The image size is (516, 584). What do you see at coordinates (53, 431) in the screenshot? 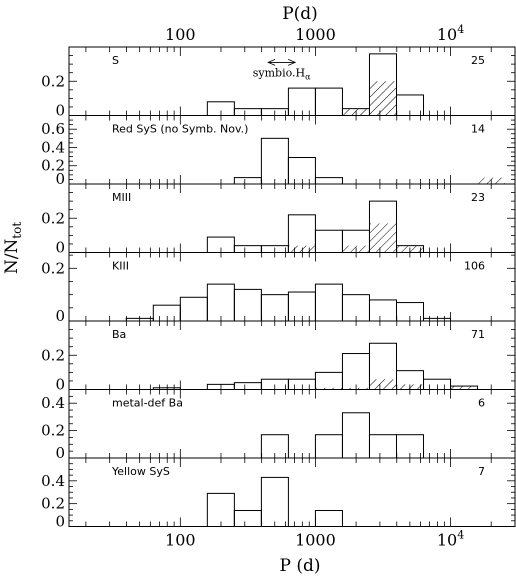
I see `y-tick-label-5-1: 0.2` at bounding box center [53, 431].